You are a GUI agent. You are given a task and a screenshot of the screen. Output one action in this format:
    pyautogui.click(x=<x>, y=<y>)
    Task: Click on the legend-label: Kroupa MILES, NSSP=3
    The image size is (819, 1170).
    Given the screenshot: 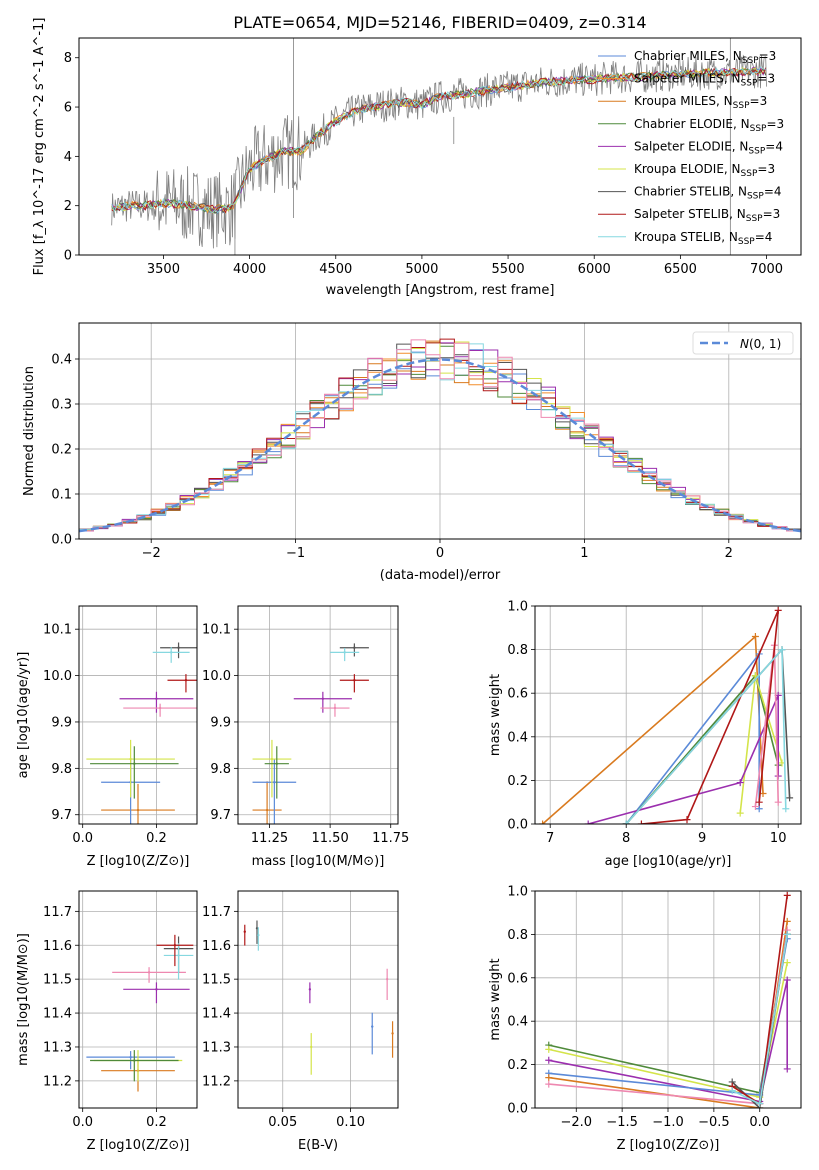 What is the action you would take?
    pyautogui.click(x=700, y=102)
    